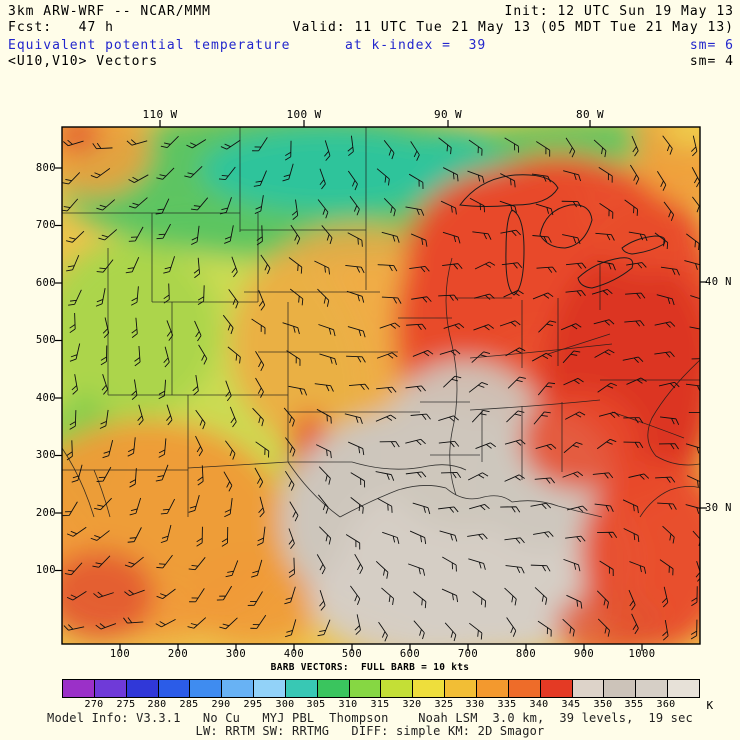 The width and height of the screenshot is (740, 740). What do you see at coordinates (416, 45) in the screenshot?
I see `level-label: at k-index = 39` at bounding box center [416, 45].